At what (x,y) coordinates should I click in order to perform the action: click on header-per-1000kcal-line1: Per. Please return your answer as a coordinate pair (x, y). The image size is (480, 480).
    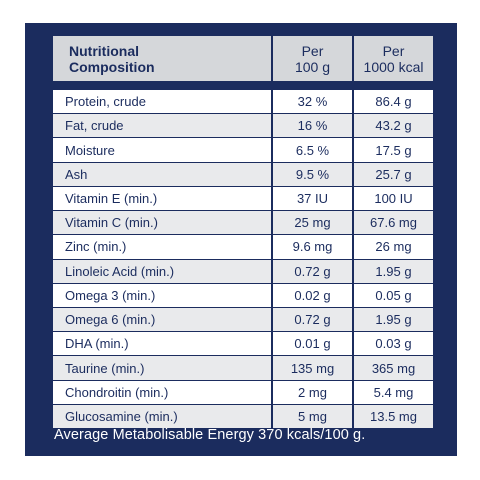
    Looking at the image, I should click on (393, 50).